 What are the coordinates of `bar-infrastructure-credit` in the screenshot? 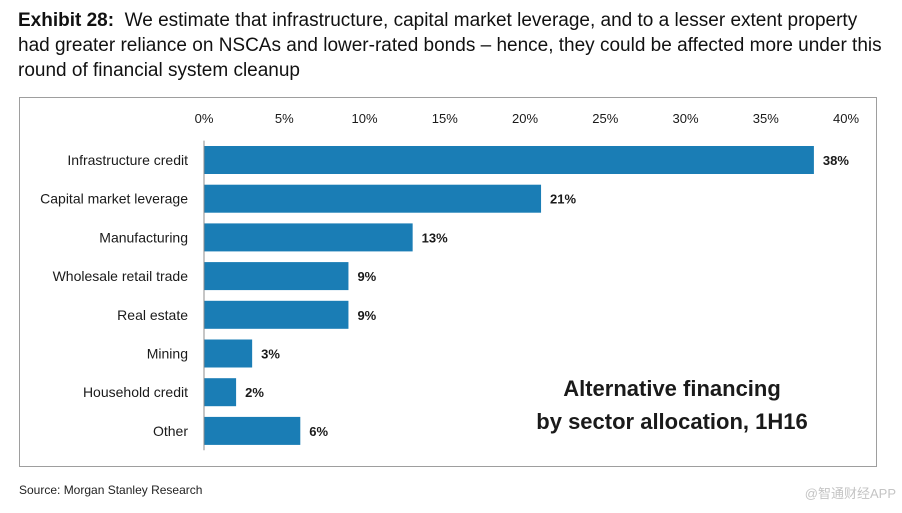 It's located at (509, 160).